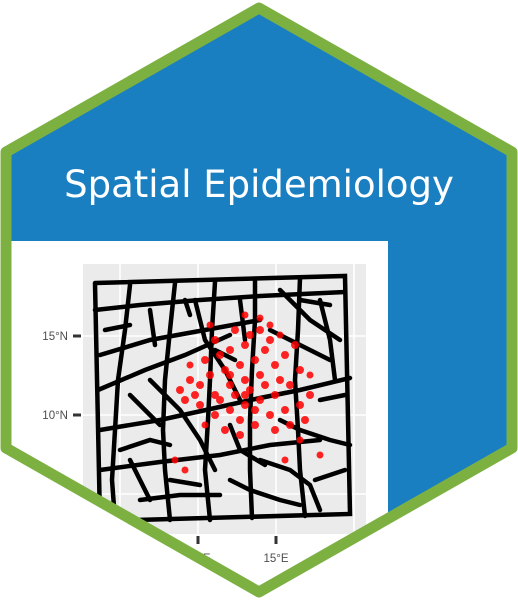 The image size is (518, 600). I want to click on x-tick-label: 15°E, so click(275, 559).